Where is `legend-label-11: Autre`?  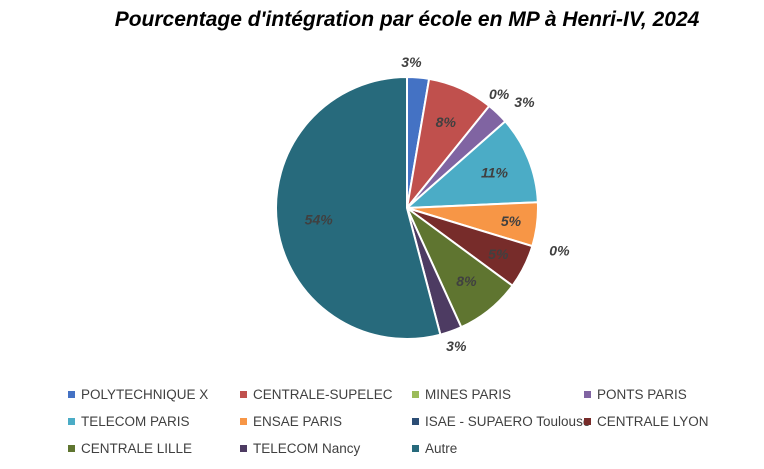
legend-label-11: Autre is located at coordinates (441, 448).